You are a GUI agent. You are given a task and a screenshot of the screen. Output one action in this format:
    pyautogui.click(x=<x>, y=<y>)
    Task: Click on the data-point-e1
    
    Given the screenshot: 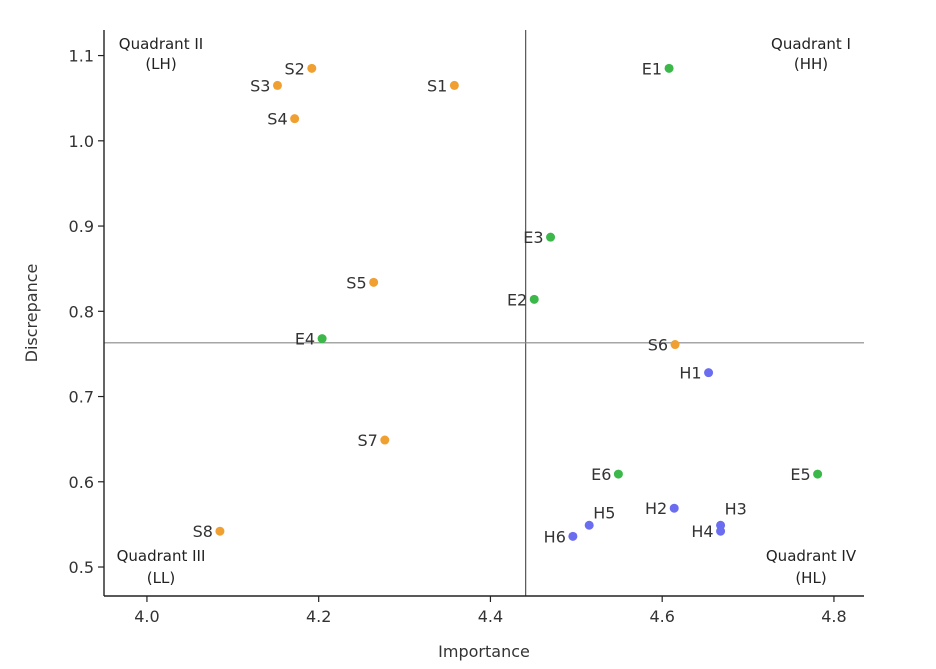 What is the action you would take?
    pyautogui.click(x=669, y=68)
    